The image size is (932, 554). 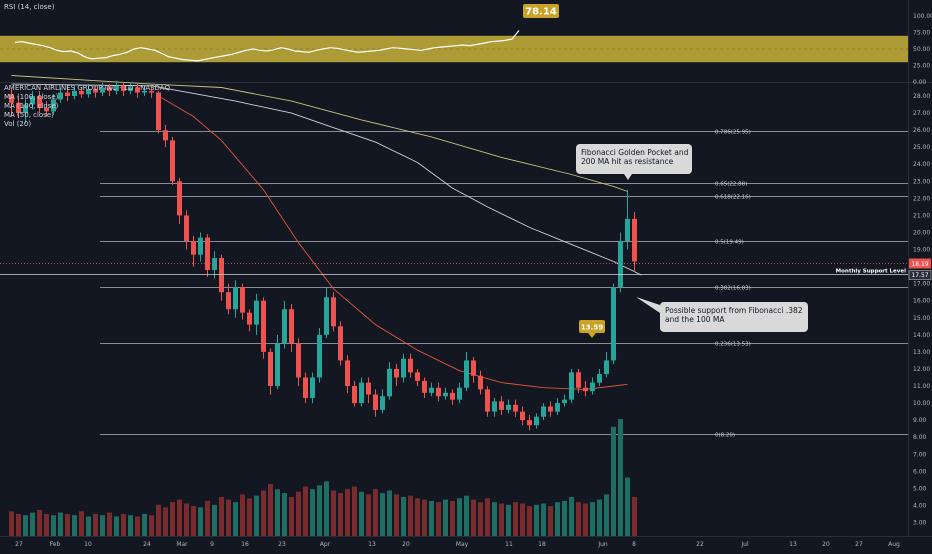 What do you see at coordinates (592, 335) in the screenshot?
I see `price-callout-pointer` at bounding box center [592, 335].